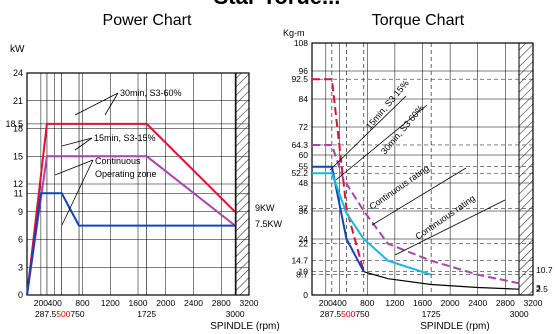 The width and height of the screenshot is (555, 334). What do you see at coordinates (165, 303) in the screenshot?
I see `power-x-tick-5: 2000` at bounding box center [165, 303].